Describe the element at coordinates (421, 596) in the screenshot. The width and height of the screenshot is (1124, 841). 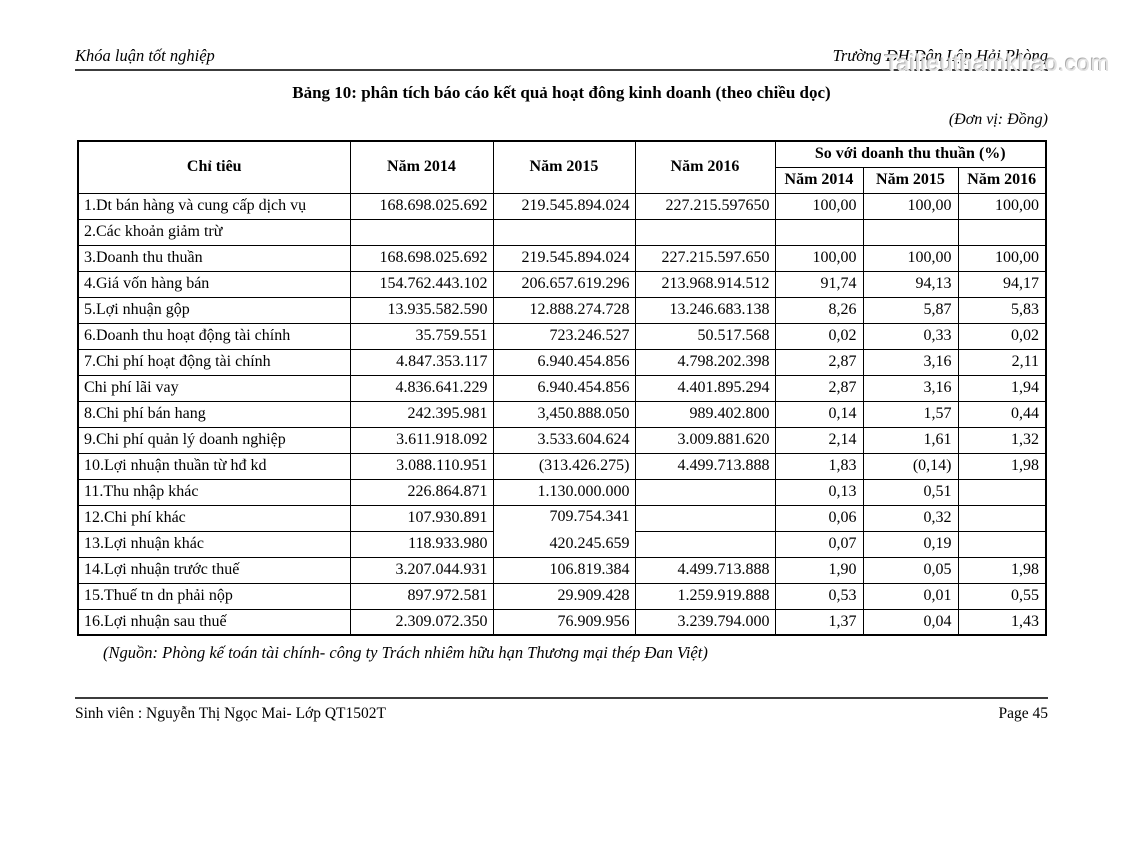
I see `value-cell-2014: 897.972.581` at that location.